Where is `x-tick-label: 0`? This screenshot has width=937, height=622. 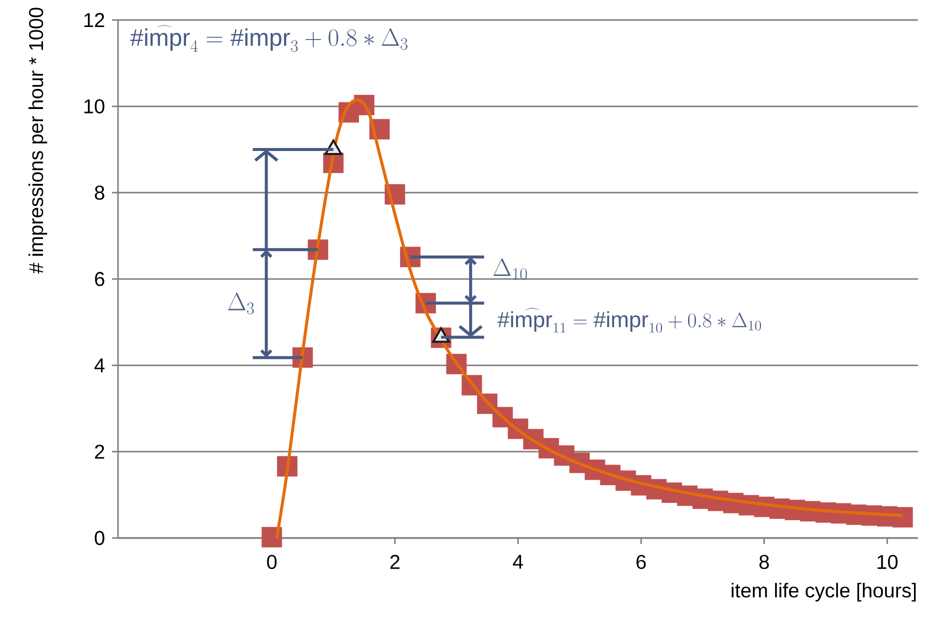
x-tick-label: 0 is located at coordinates (272, 562).